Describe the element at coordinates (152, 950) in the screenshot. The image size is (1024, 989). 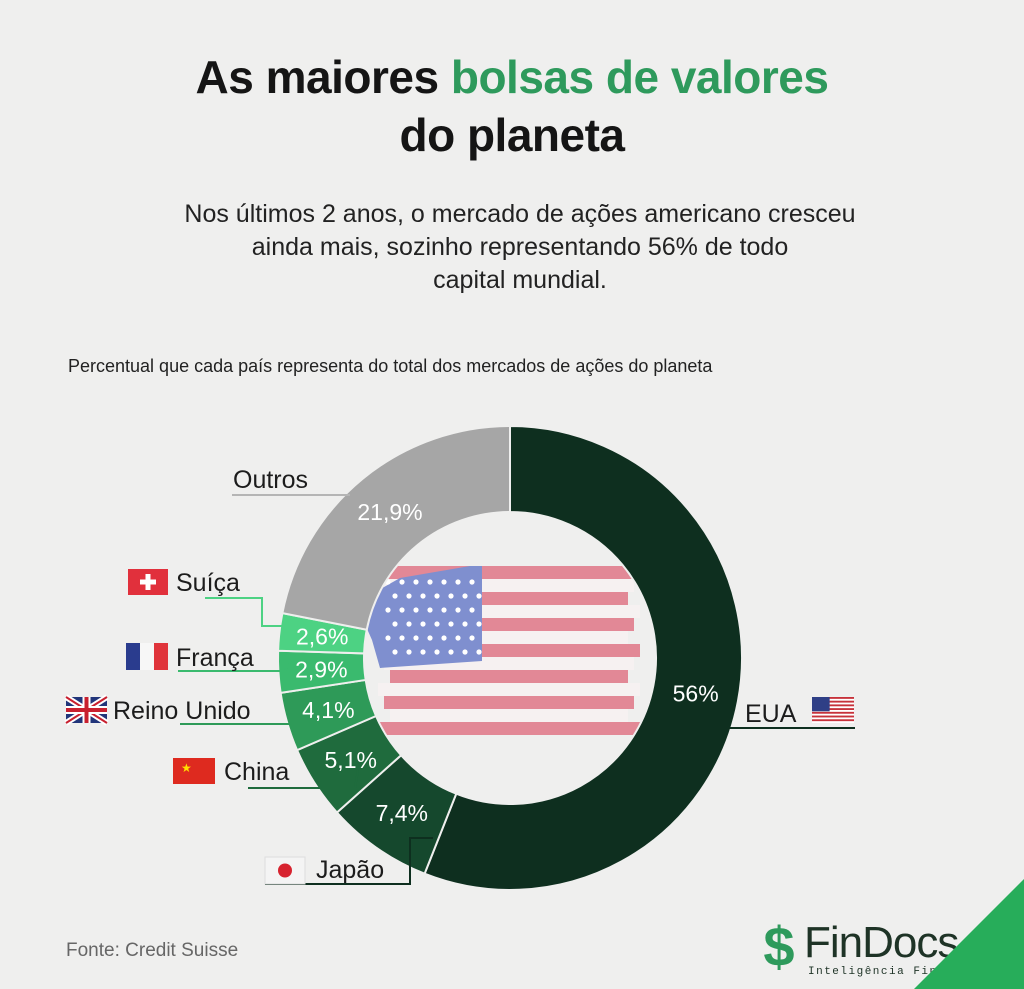
I see `source-note: Fonte: Credit Suisse` at that location.